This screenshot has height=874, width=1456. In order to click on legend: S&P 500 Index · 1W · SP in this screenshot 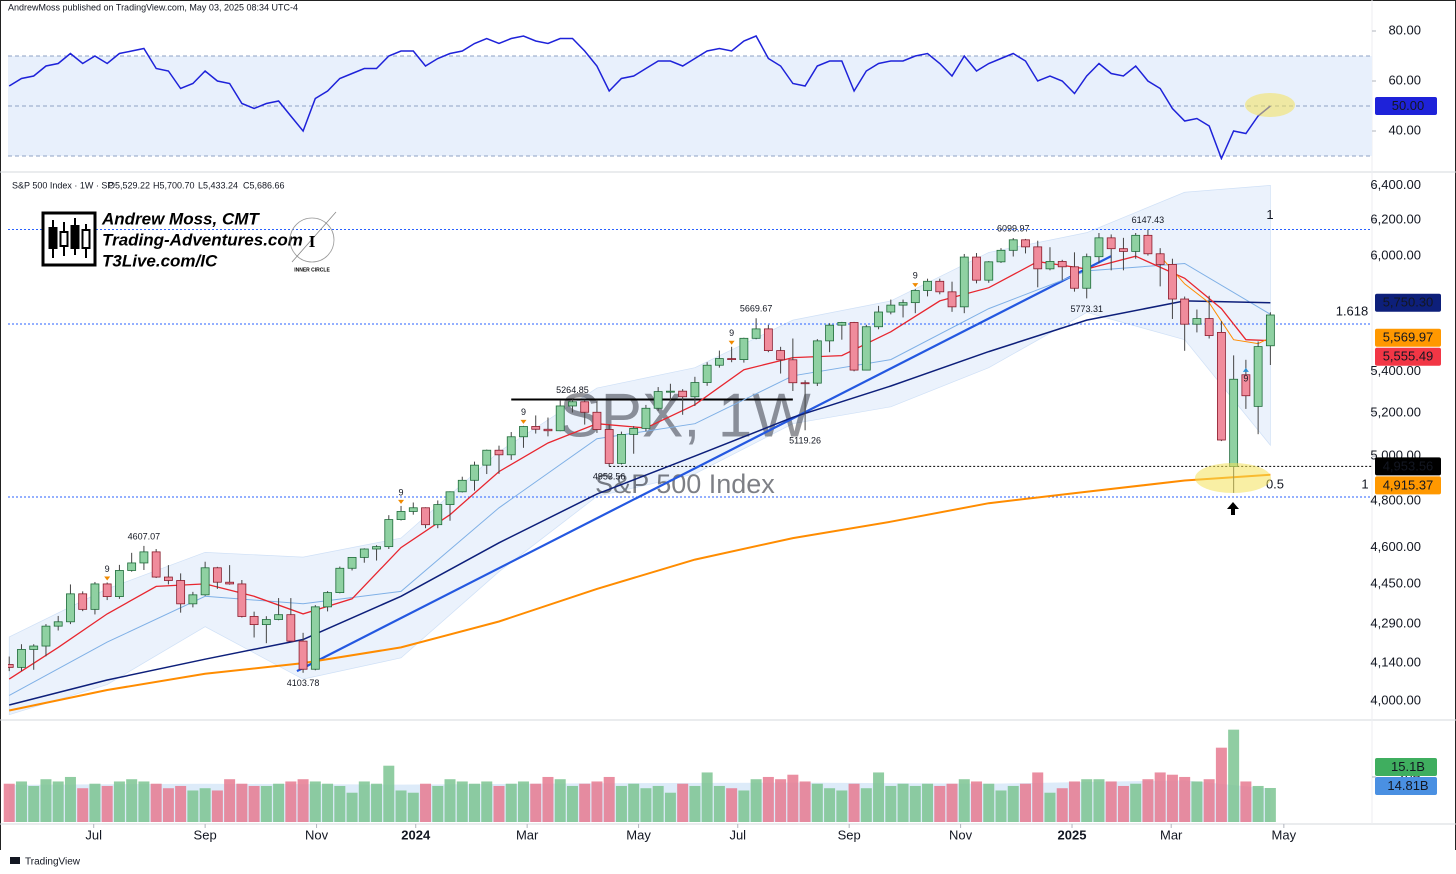, I will do `click(62, 185)`.